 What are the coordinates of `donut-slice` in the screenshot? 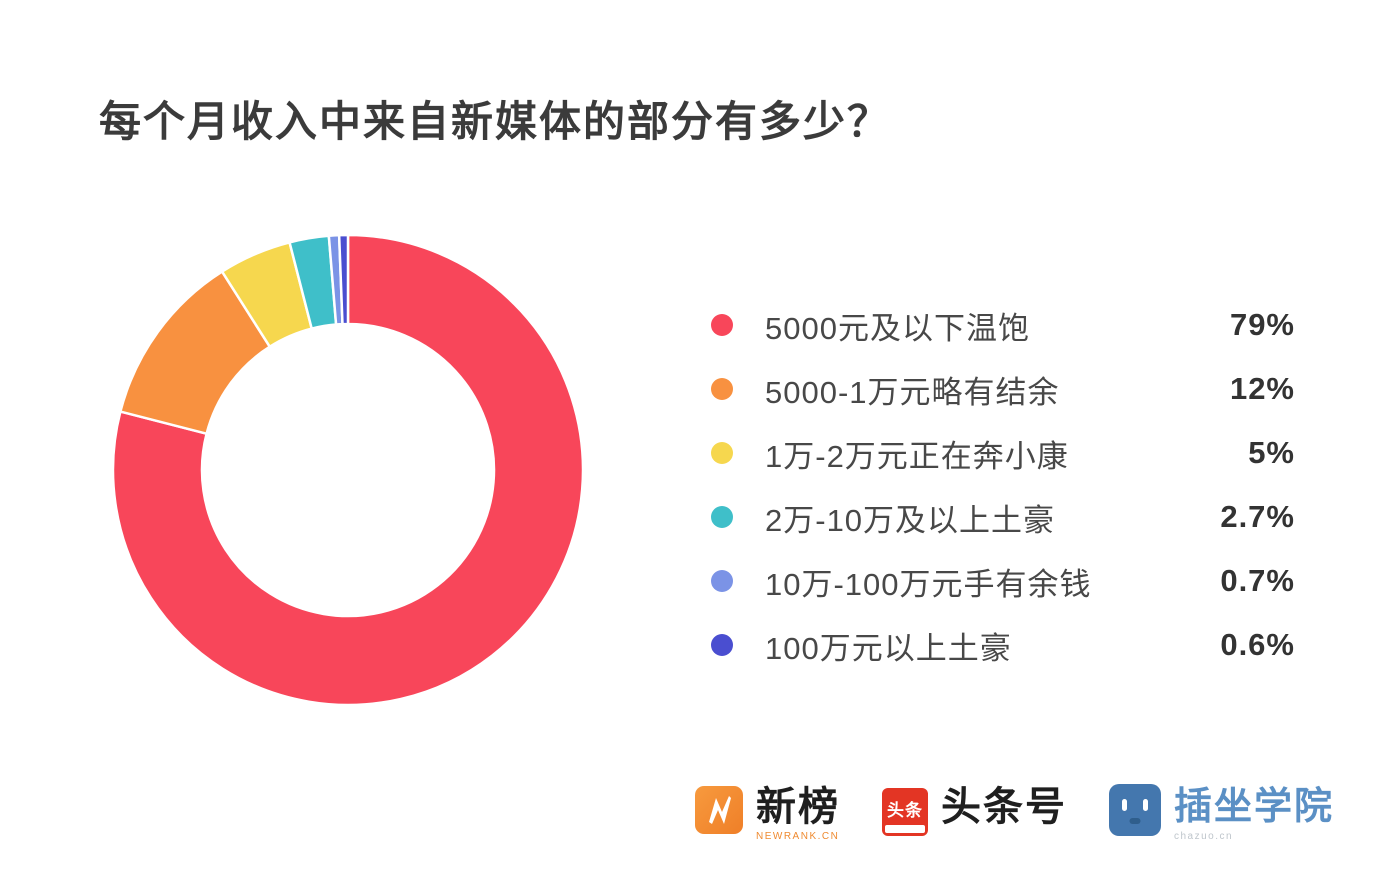 It's located at (343, 279).